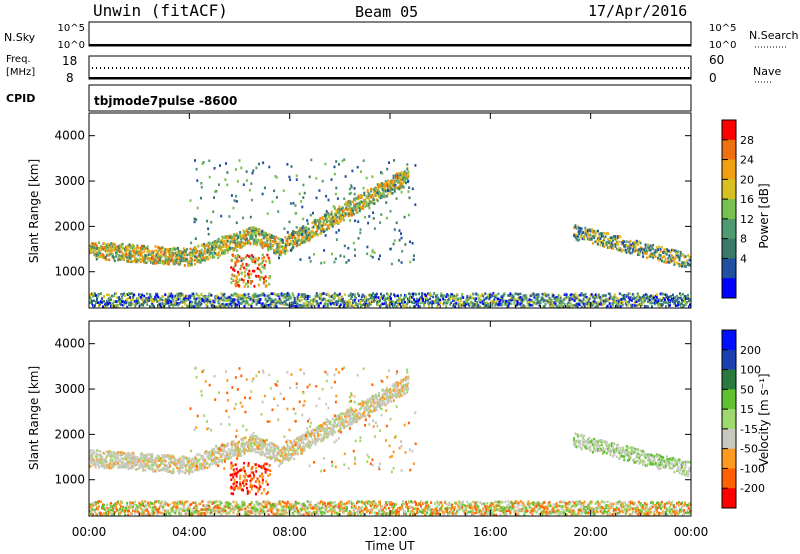  What do you see at coordinates (20, 37) in the screenshot?
I see `nsky-label: N.Sky` at bounding box center [20, 37].